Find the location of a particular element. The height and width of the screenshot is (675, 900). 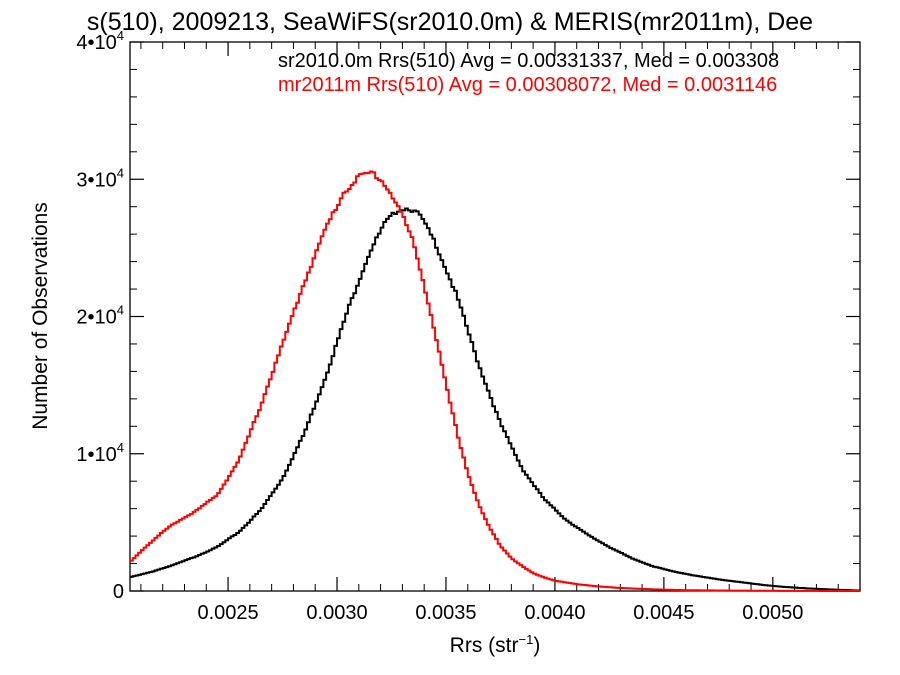

y-tick-label: 1•104 is located at coordinates (100, 453).